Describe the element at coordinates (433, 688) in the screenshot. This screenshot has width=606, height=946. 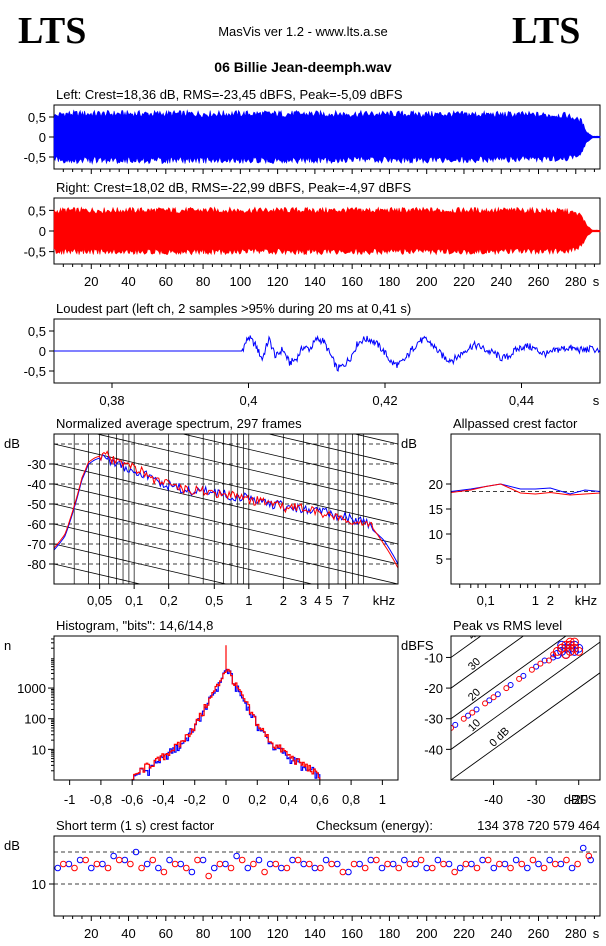
I see `peak_vs_rms-ytick-label: -20` at that location.